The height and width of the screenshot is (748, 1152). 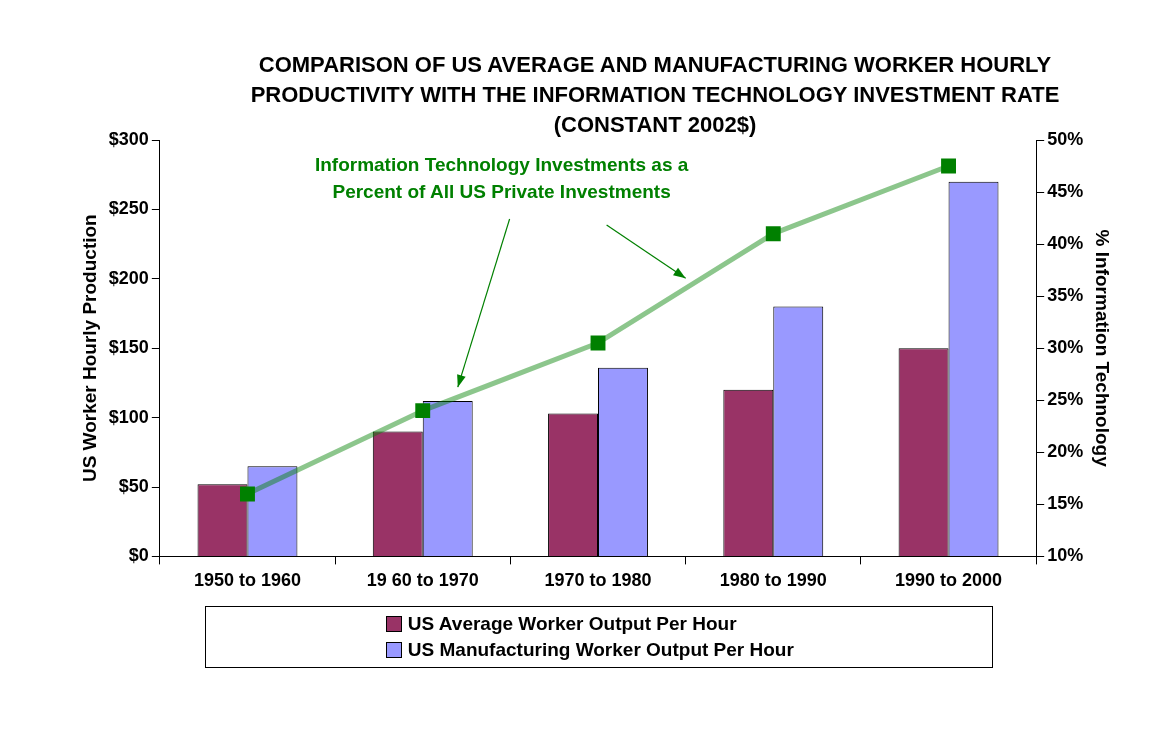 What do you see at coordinates (138, 555) in the screenshot?
I see `y-tick-label: $0` at bounding box center [138, 555].